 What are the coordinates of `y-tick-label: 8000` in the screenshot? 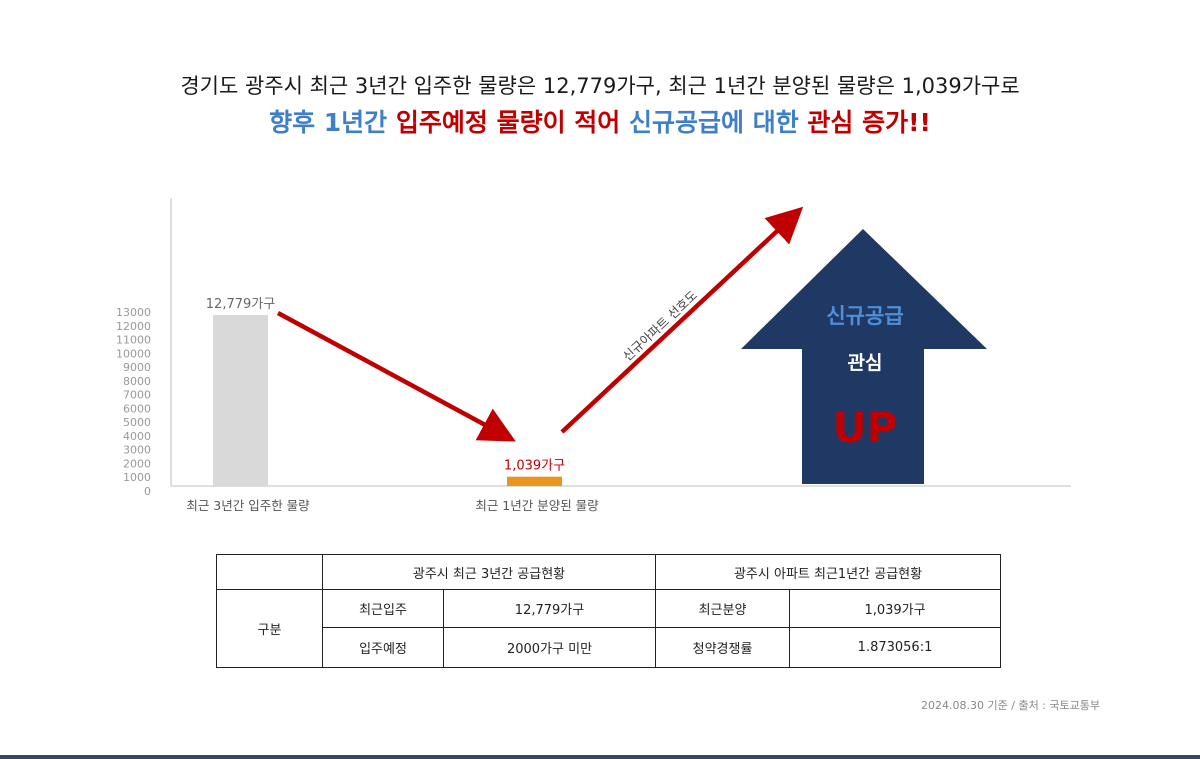 It's located at (137, 381).